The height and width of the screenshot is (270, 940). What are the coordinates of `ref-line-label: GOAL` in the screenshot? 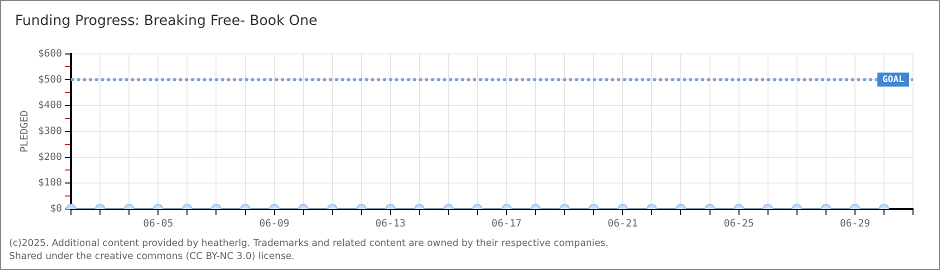 It's located at (893, 80).